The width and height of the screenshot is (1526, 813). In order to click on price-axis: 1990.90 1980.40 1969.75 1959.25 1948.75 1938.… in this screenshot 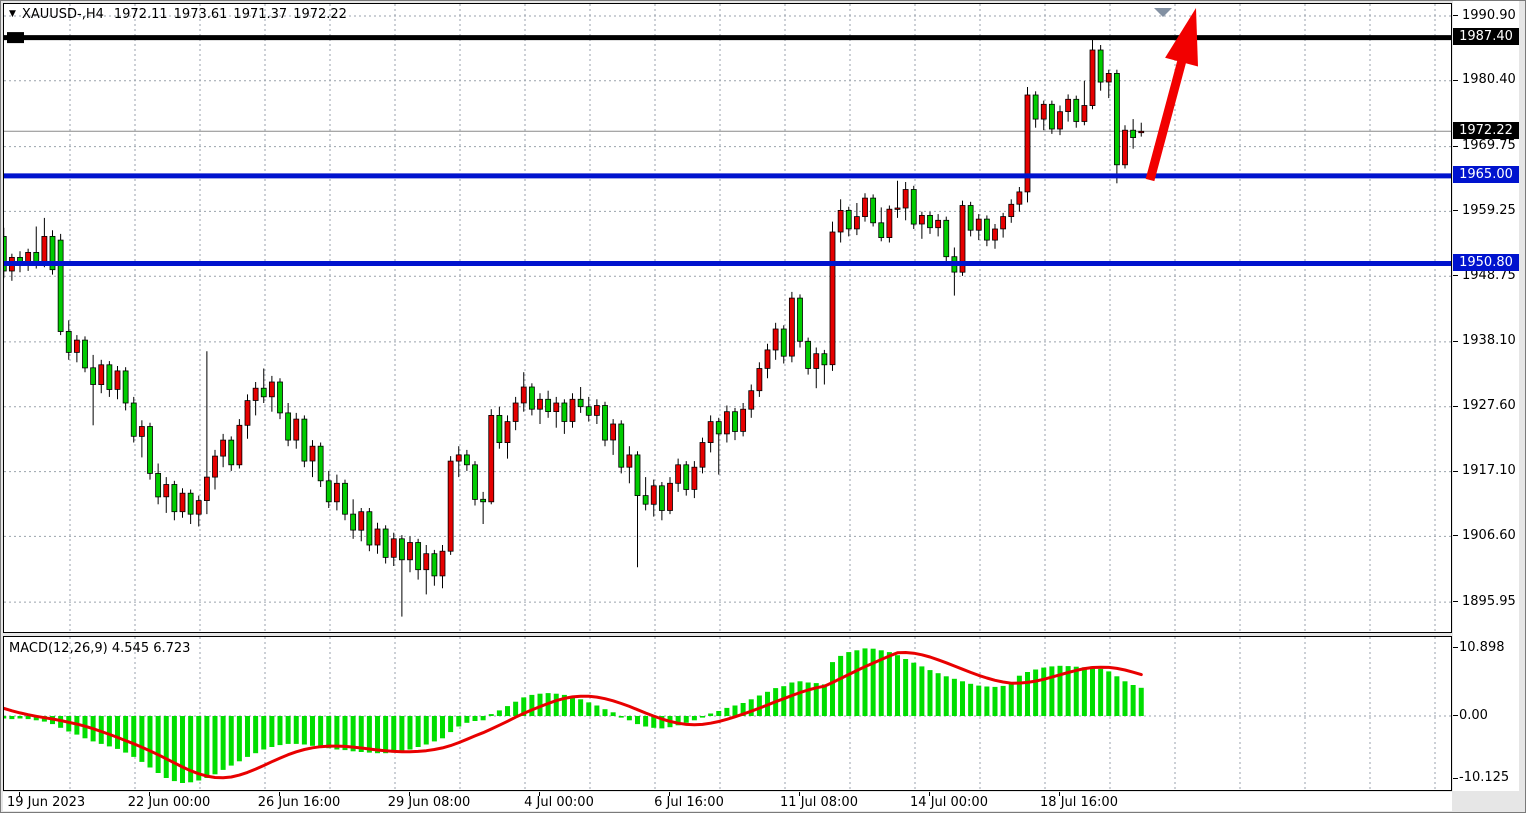, I will do `click(1486, 396)`.